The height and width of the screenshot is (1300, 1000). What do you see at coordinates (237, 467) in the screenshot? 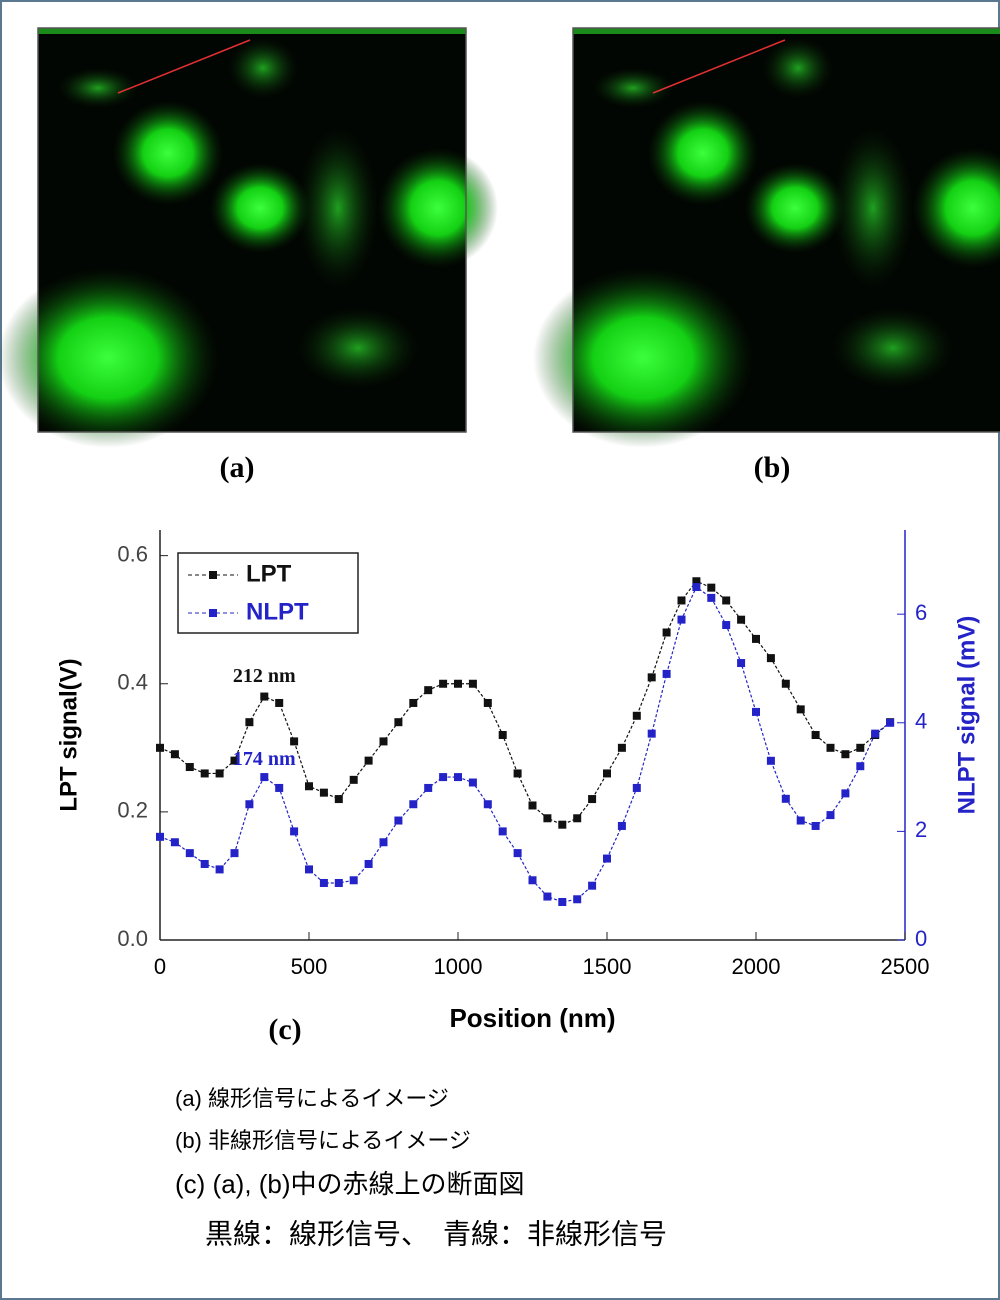
I see `panel-label: (a)` at bounding box center [237, 467].